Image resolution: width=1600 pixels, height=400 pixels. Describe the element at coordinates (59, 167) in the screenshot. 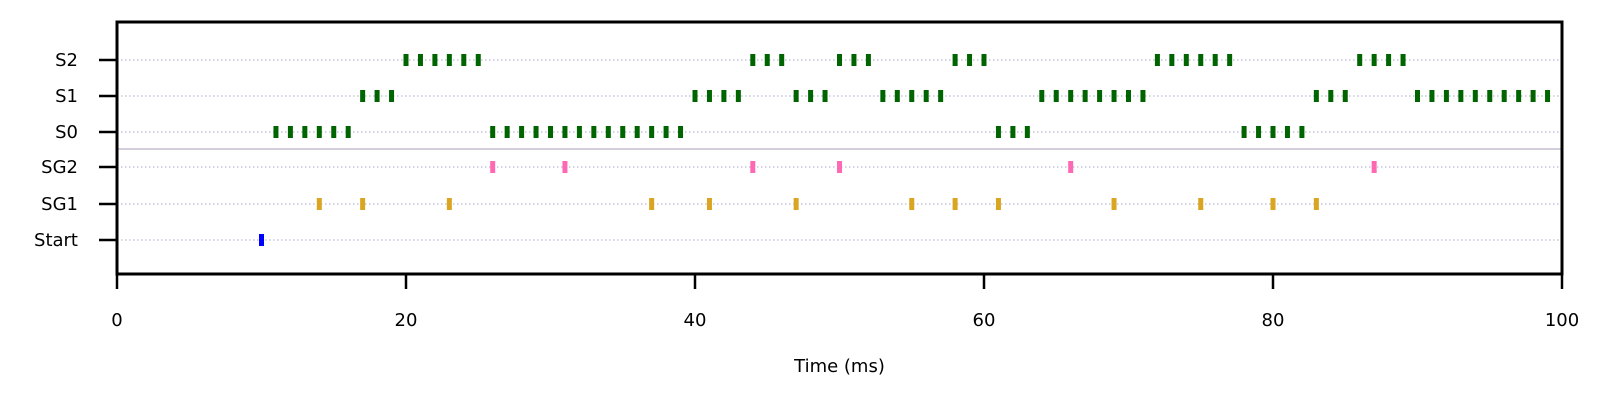

I see `y-tick-label-sg2: SG2` at that location.